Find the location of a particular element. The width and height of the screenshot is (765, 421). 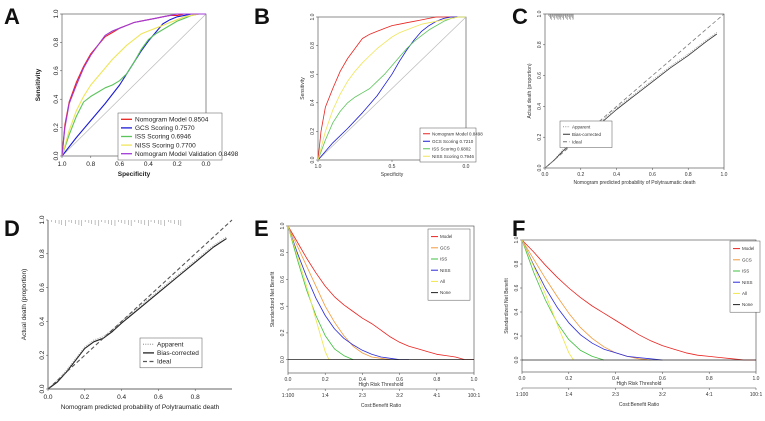

legend-label-c: Ideal is located at coordinates (577, 141).